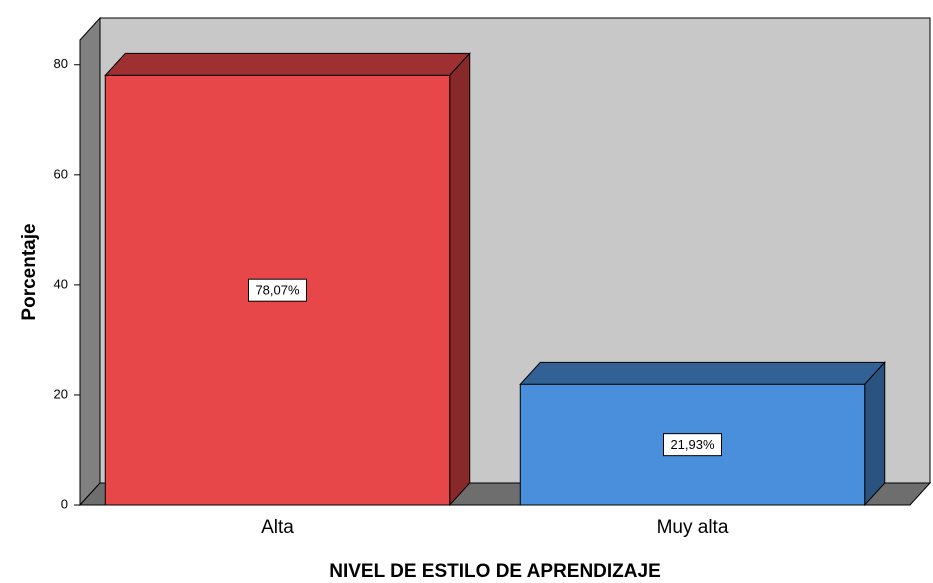 This screenshot has width=933, height=583. Describe the element at coordinates (495, 571) in the screenshot. I see `x-axis-label: NIVEL DE ESTILO DE APRENDIZAJE` at that location.